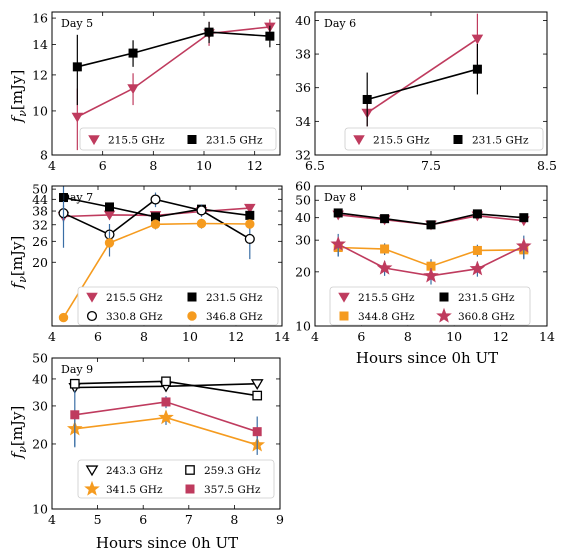 The height and width of the screenshot is (555, 567). I want to click on legend: 215.5 GHz 231.5 GHz 330.8 GHz 346.8 GHz, so click(178, 306).